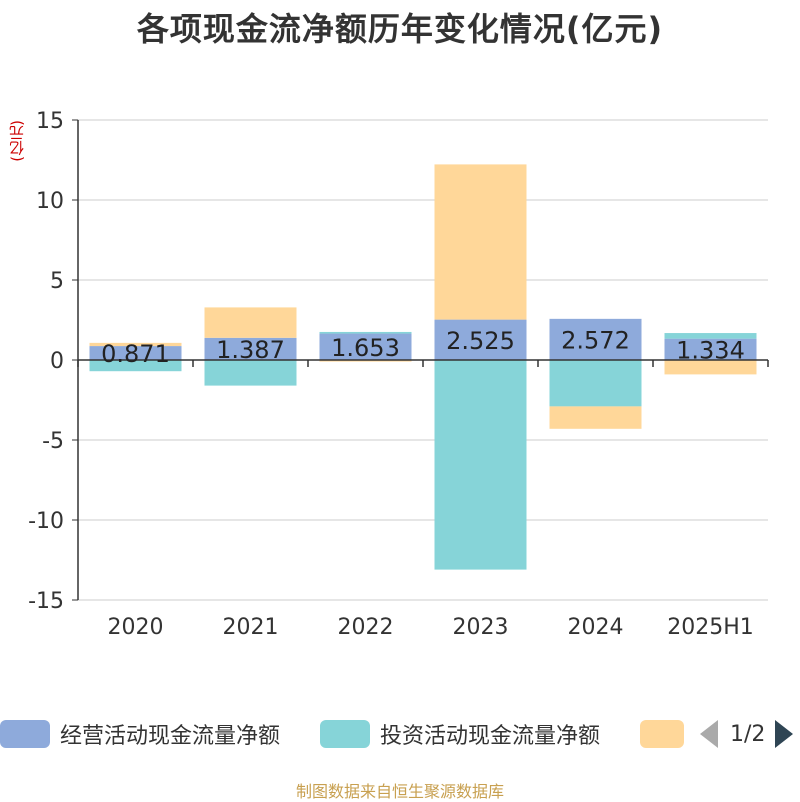 The image size is (800, 802). I want to click on data-label: 1.387, so click(250, 350).